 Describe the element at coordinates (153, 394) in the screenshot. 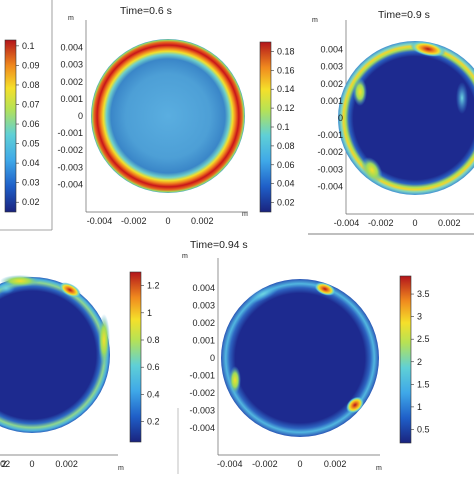

I see `colorbar-tick-label: 0.4` at that location.